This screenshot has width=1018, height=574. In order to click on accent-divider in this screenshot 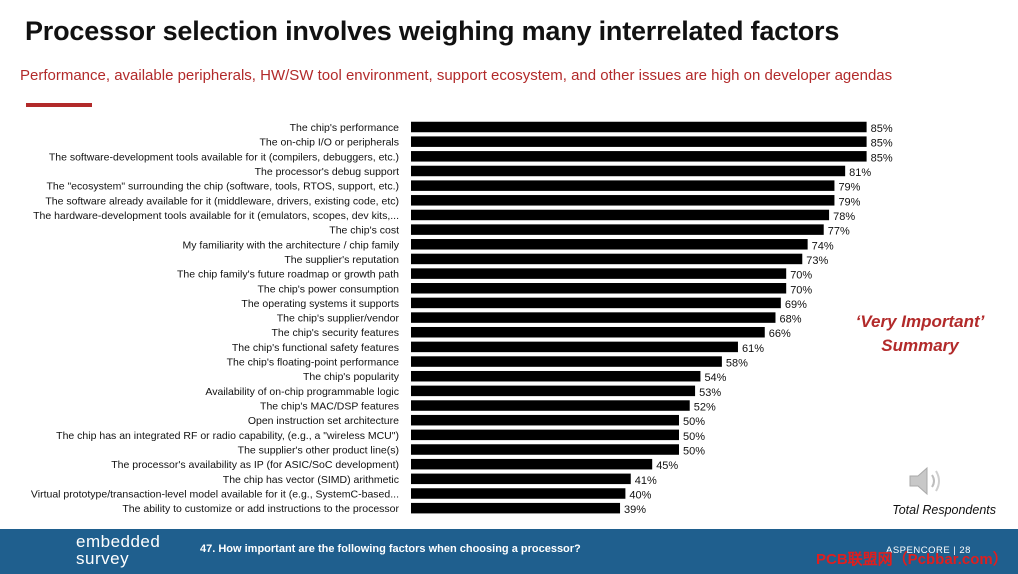, I will do `click(59, 105)`.